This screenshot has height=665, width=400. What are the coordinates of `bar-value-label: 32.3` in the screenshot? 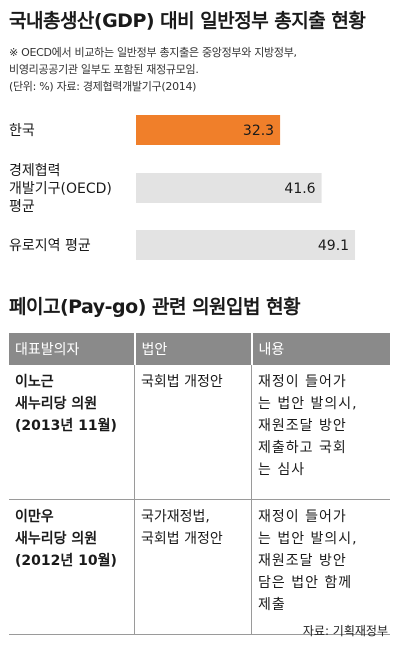 It's located at (258, 131).